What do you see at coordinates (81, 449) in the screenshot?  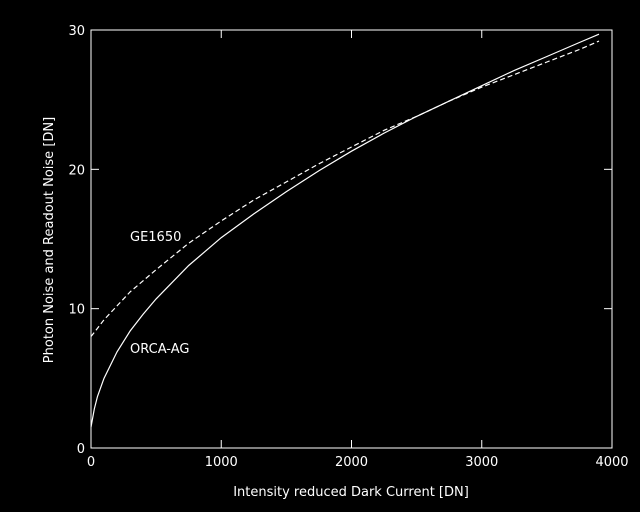 I see `y-tick-label: 0` at bounding box center [81, 449].